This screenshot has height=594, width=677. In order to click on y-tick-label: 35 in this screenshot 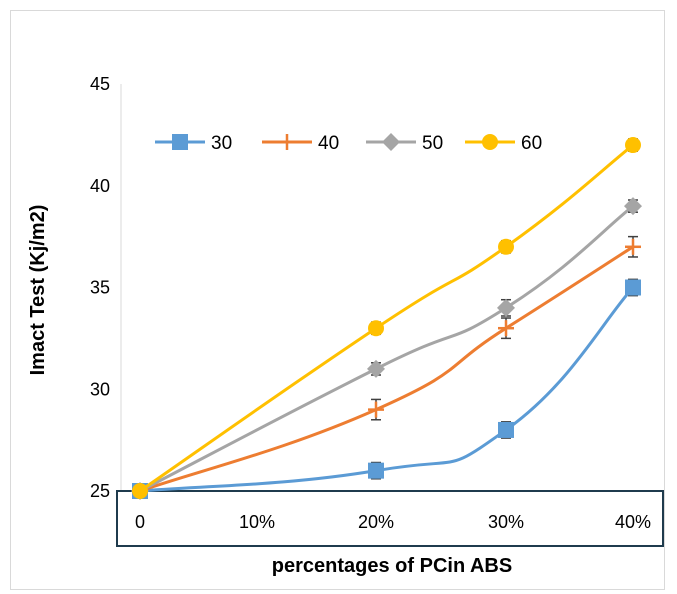, I will do `click(100, 288)`.